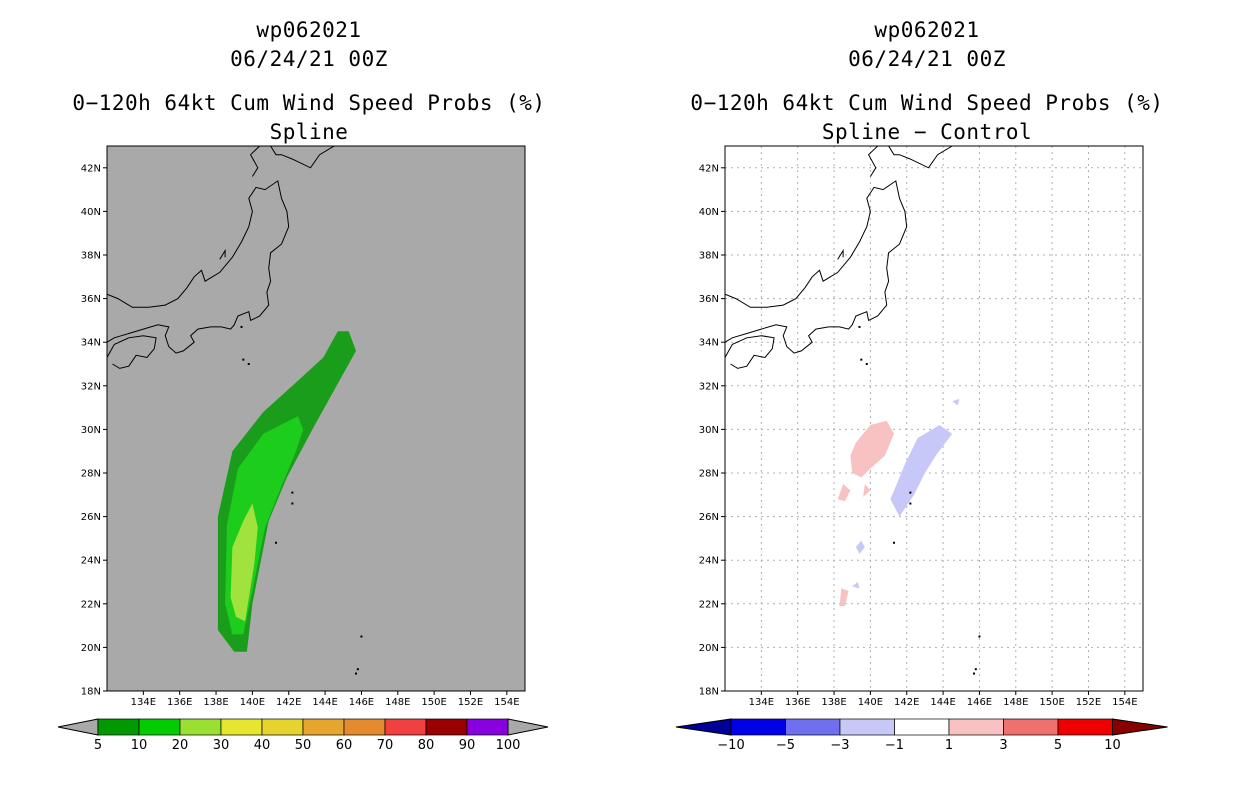 This screenshot has height=800, width=1236. What do you see at coordinates (921, 735) in the screenshot?
I see `right-colorbar: −10 −5 −3 −1 1 3 5 10` at bounding box center [921, 735].